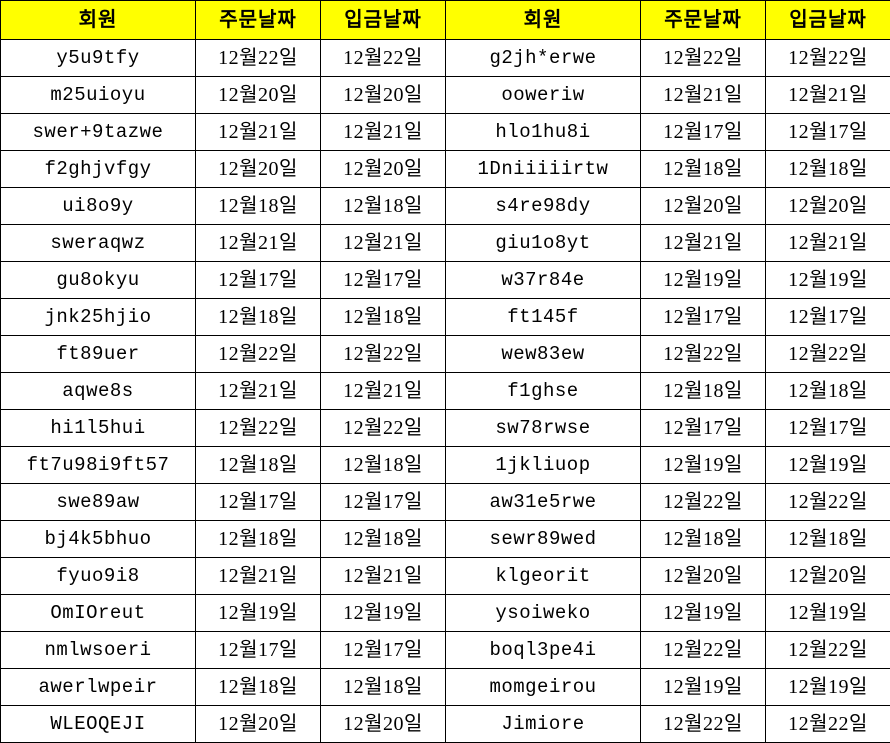 This screenshot has height=743, width=890. What do you see at coordinates (98, 576) in the screenshot?
I see `member-cell-left: fyuo9i8` at bounding box center [98, 576].